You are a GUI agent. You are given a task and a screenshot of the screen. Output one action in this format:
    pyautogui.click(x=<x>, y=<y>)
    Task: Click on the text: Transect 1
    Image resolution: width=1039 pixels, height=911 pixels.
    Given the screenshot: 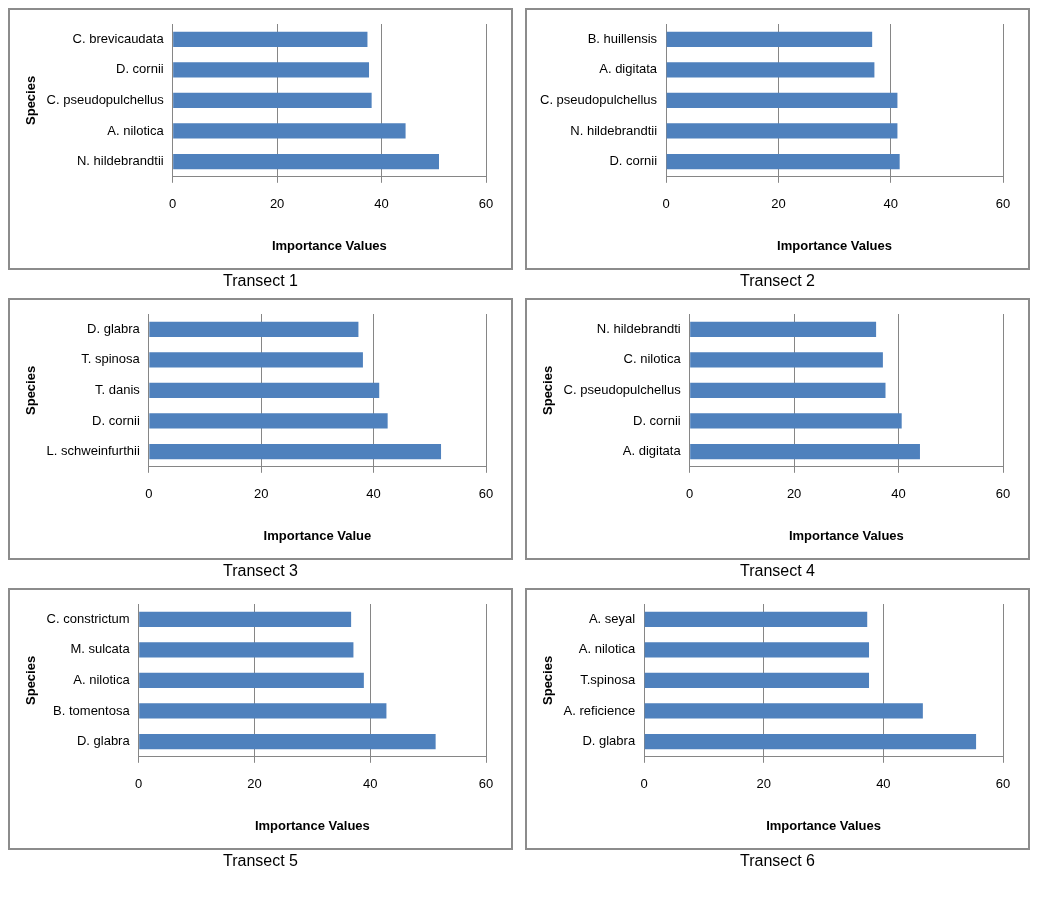 What is the action you would take?
    pyautogui.click(x=260, y=281)
    